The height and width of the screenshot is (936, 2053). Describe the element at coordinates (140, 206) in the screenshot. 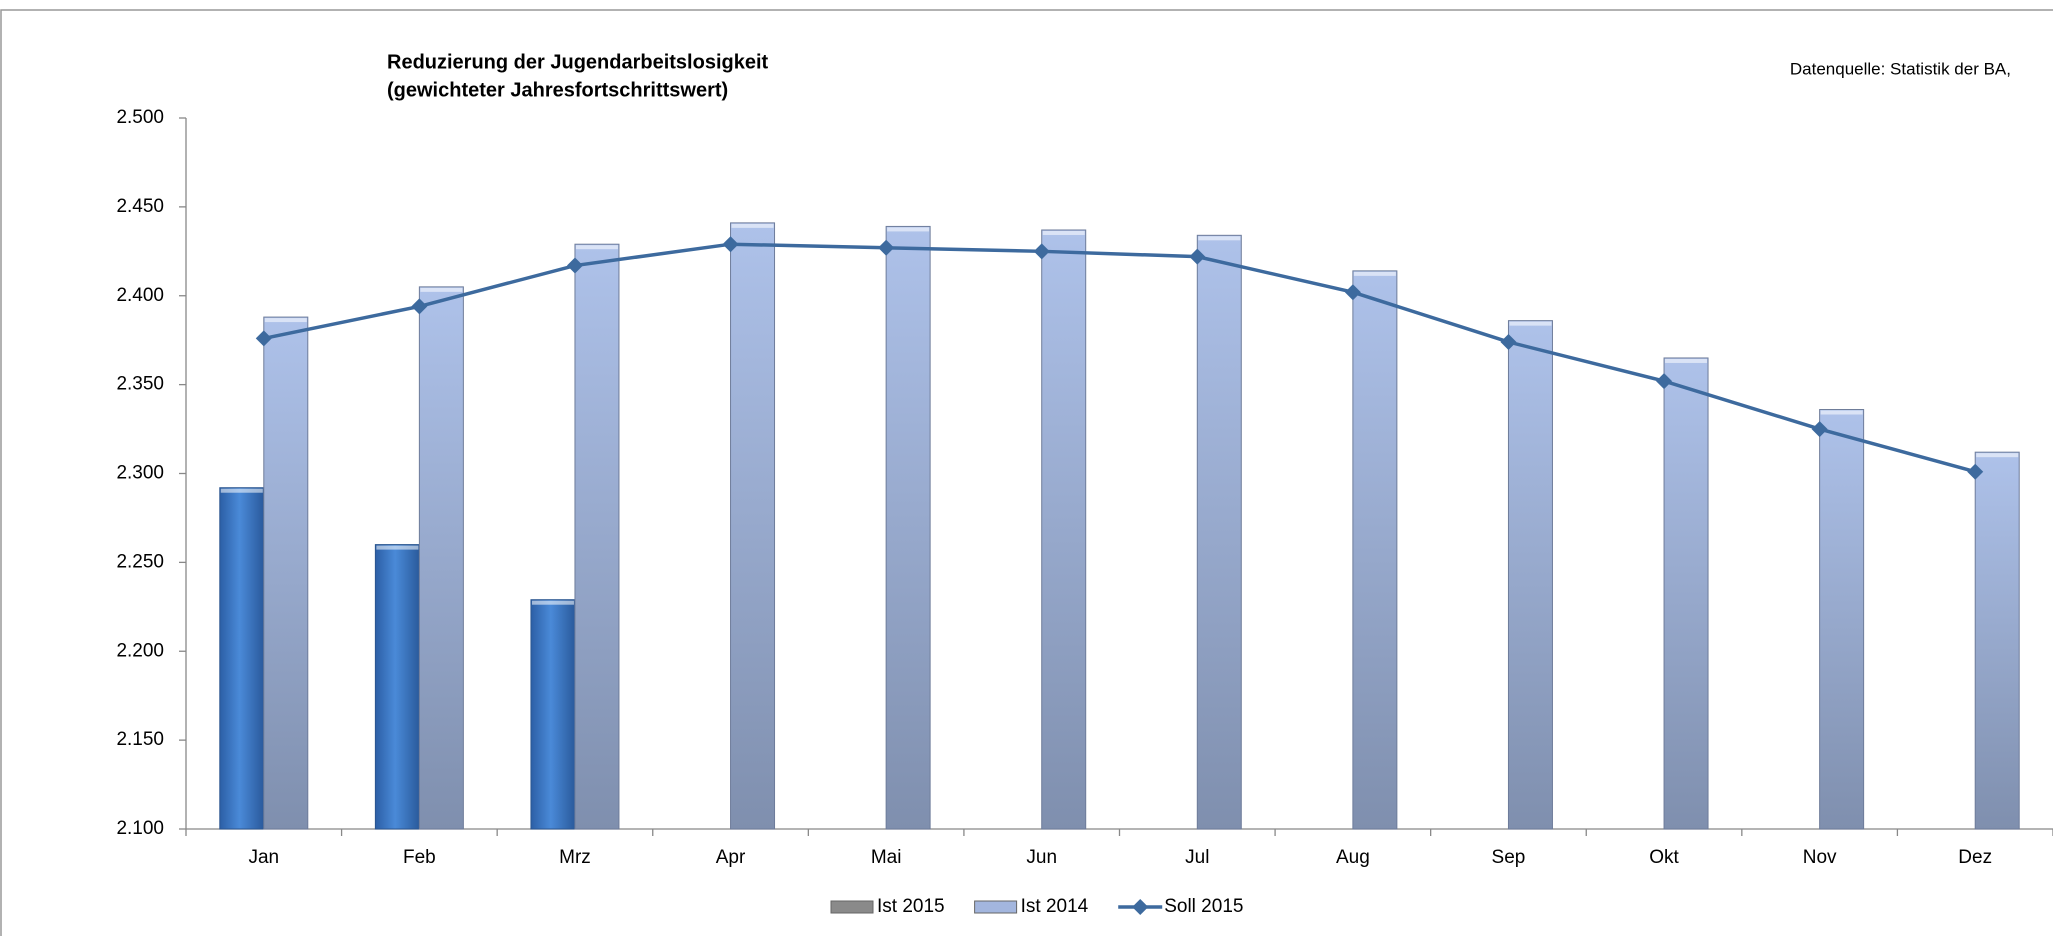

I see `y-tick-label: 2.450` at that location.